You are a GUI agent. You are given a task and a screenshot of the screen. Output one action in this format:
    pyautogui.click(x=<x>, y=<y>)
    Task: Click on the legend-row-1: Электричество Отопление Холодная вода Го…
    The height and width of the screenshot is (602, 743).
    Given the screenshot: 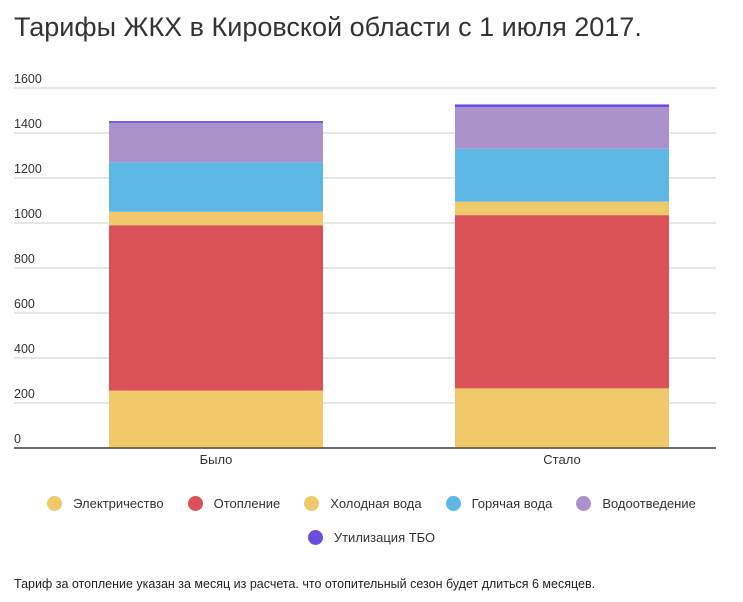 What is the action you would take?
    pyautogui.click(x=371, y=503)
    